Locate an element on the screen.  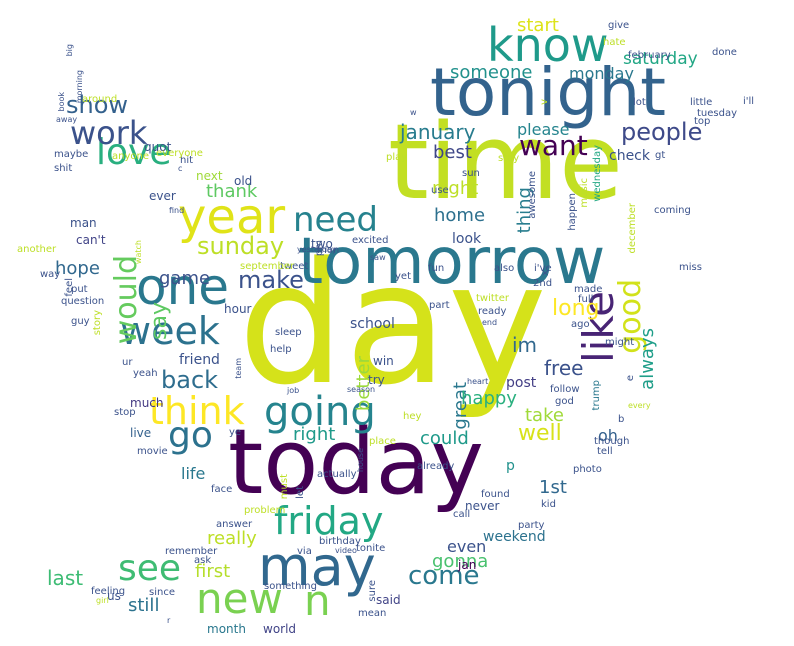
word-may: may is located at coordinates (317, 566).